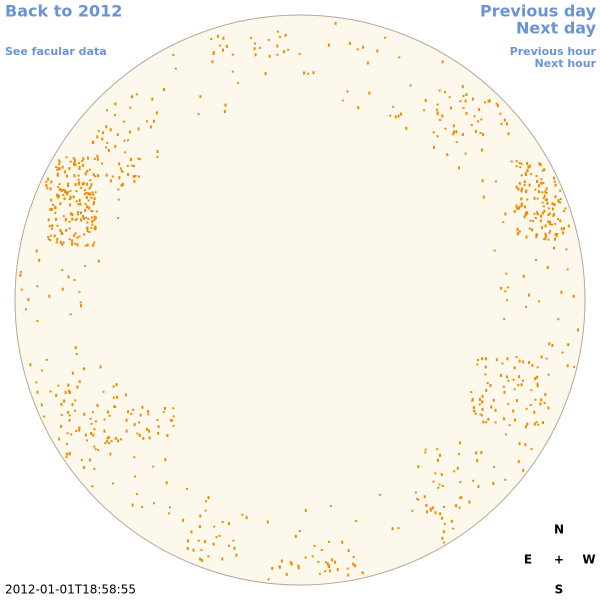 This screenshot has height=600, width=600. Describe the element at coordinates (553, 51) in the screenshot. I see `previous-hour-link: Previous hour` at that location.